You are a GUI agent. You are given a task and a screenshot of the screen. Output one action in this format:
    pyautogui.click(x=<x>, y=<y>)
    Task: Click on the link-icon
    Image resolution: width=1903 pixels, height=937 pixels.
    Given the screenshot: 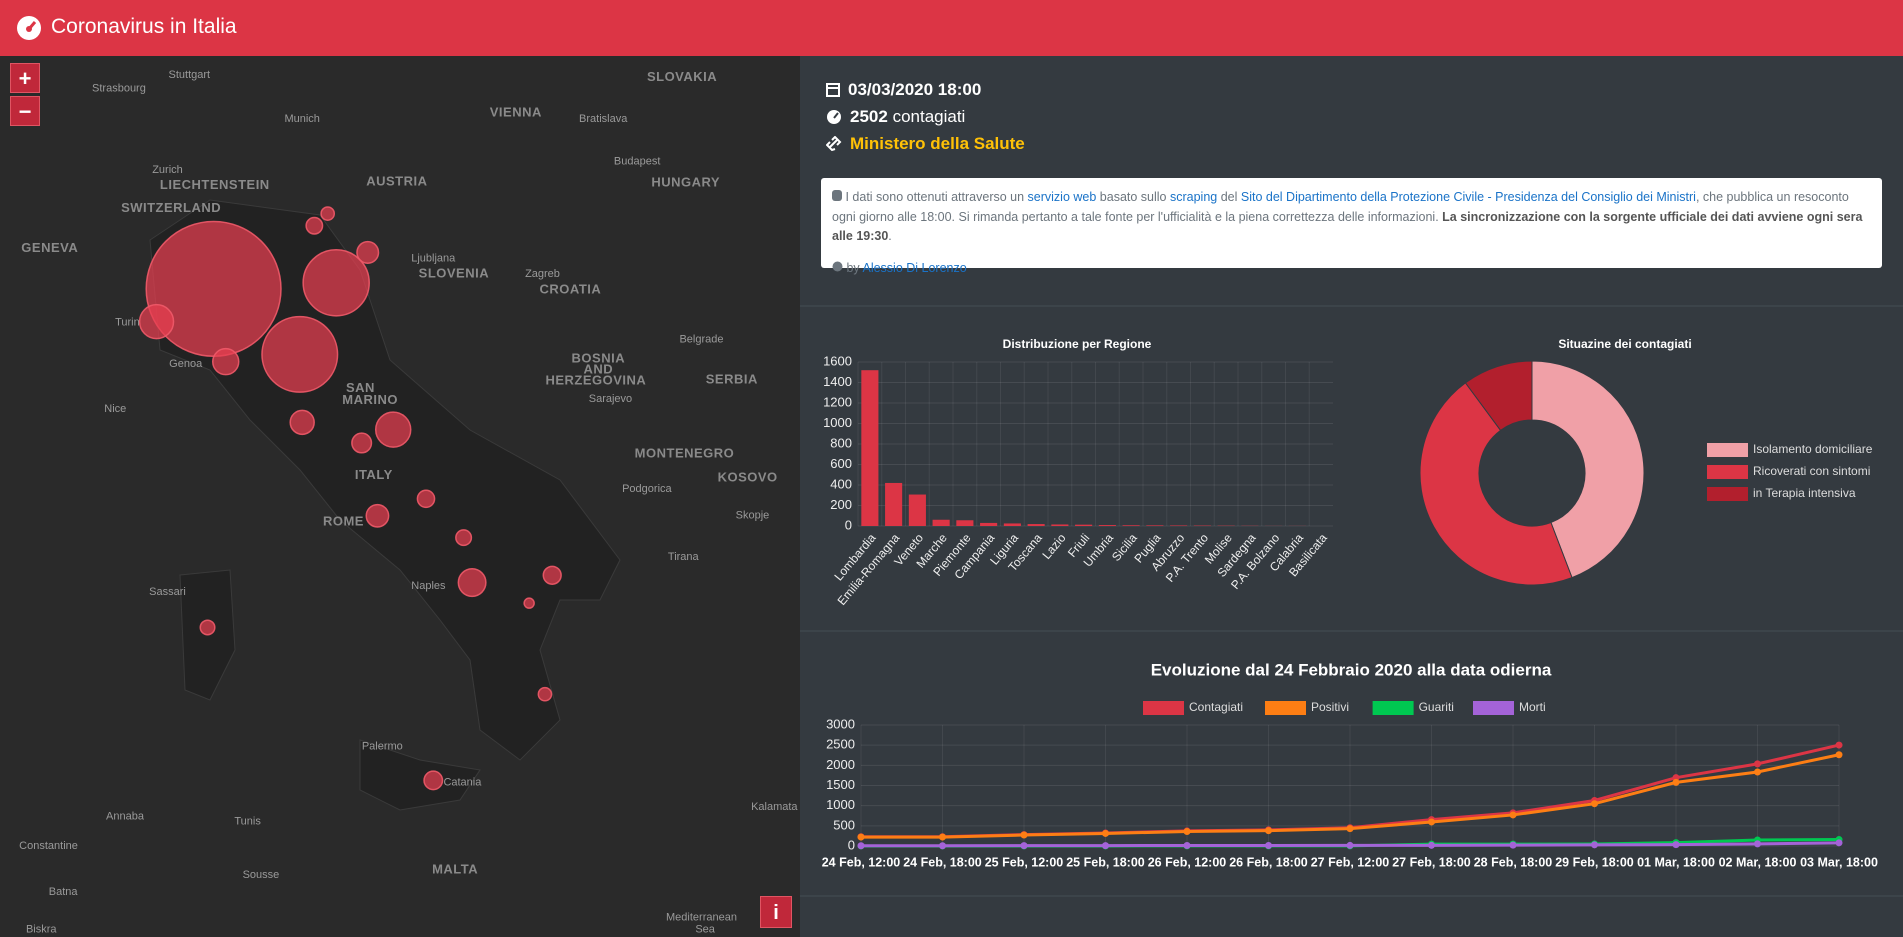 What is the action you would take?
    pyautogui.click(x=834, y=143)
    